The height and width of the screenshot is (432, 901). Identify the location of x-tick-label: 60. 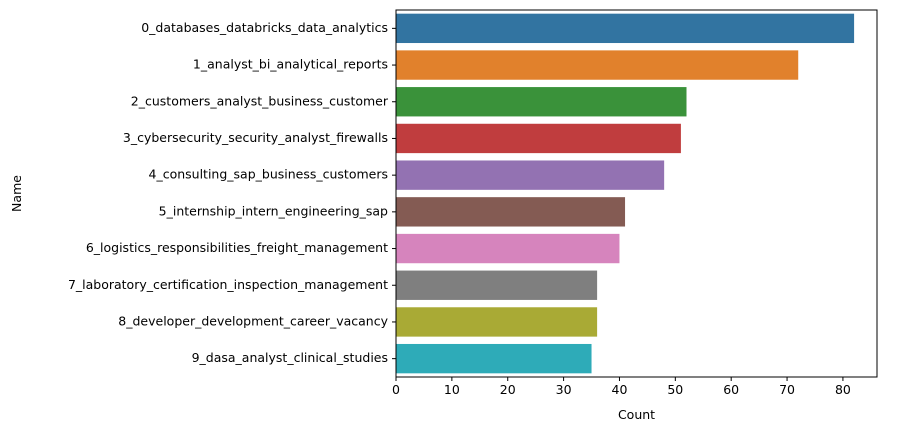
(731, 389).